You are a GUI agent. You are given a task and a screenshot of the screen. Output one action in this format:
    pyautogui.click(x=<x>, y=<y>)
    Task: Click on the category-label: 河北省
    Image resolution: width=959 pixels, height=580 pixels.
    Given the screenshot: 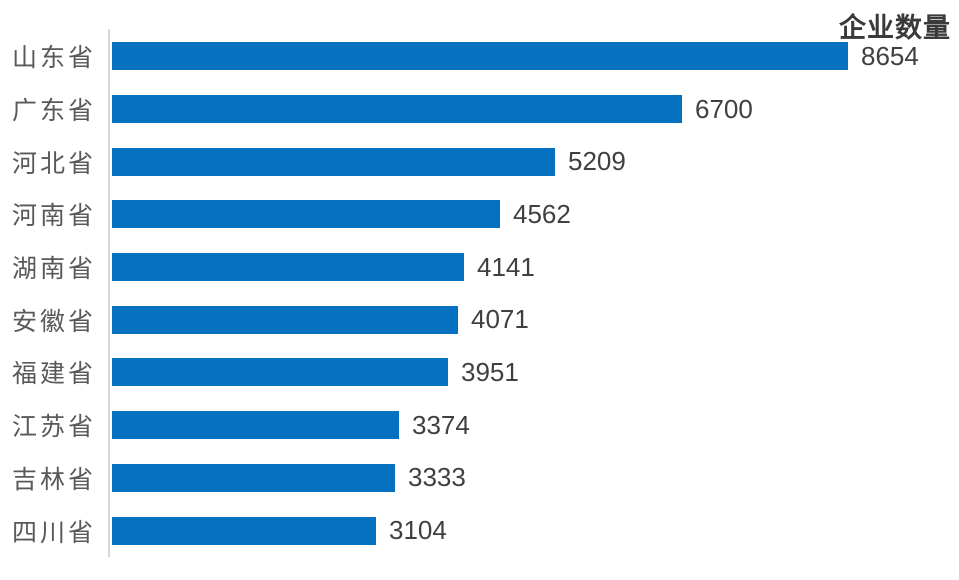 What is the action you would take?
    pyautogui.click(x=54, y=163)
    